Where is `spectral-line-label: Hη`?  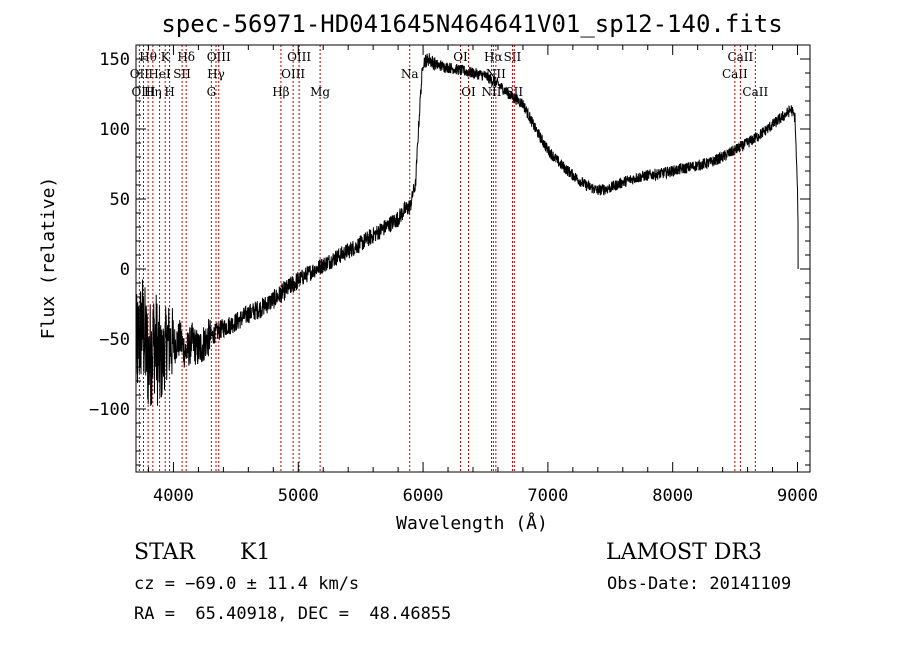
spectral-line-label: Hη is located at coordinates (153, 92).